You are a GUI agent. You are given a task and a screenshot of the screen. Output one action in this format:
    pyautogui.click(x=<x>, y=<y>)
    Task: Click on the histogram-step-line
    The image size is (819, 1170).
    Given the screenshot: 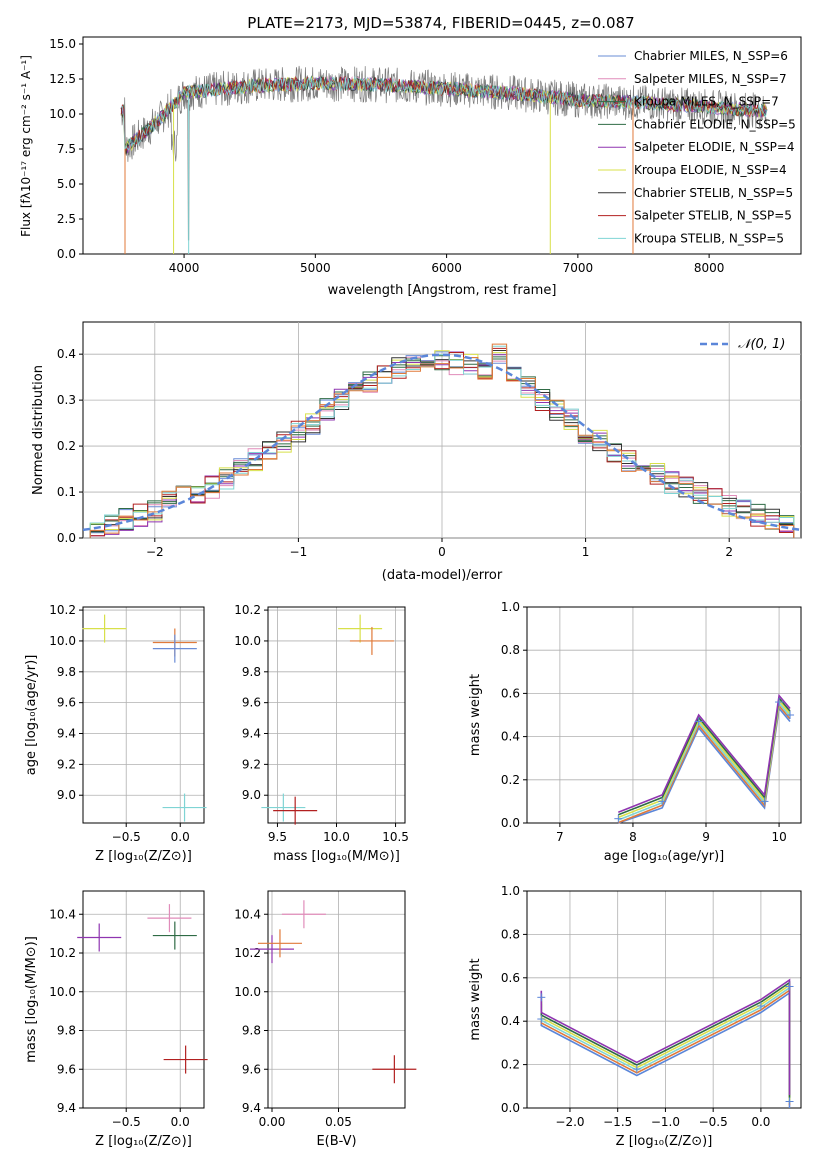 What is the action you would take?
    pyautogui.click(x=442, y=440)
    